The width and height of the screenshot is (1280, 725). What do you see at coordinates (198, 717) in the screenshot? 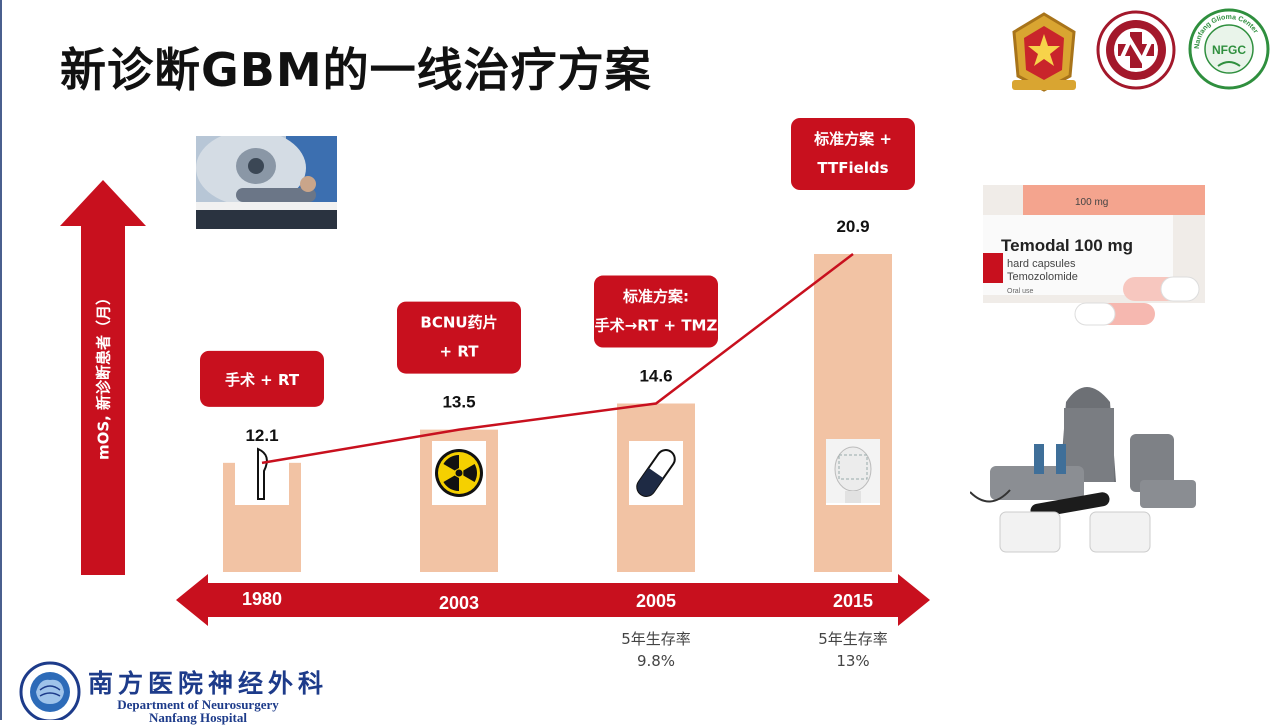
I see `footer-hospital-name: Nanfang Hospital` at bounding box center [198, 717].